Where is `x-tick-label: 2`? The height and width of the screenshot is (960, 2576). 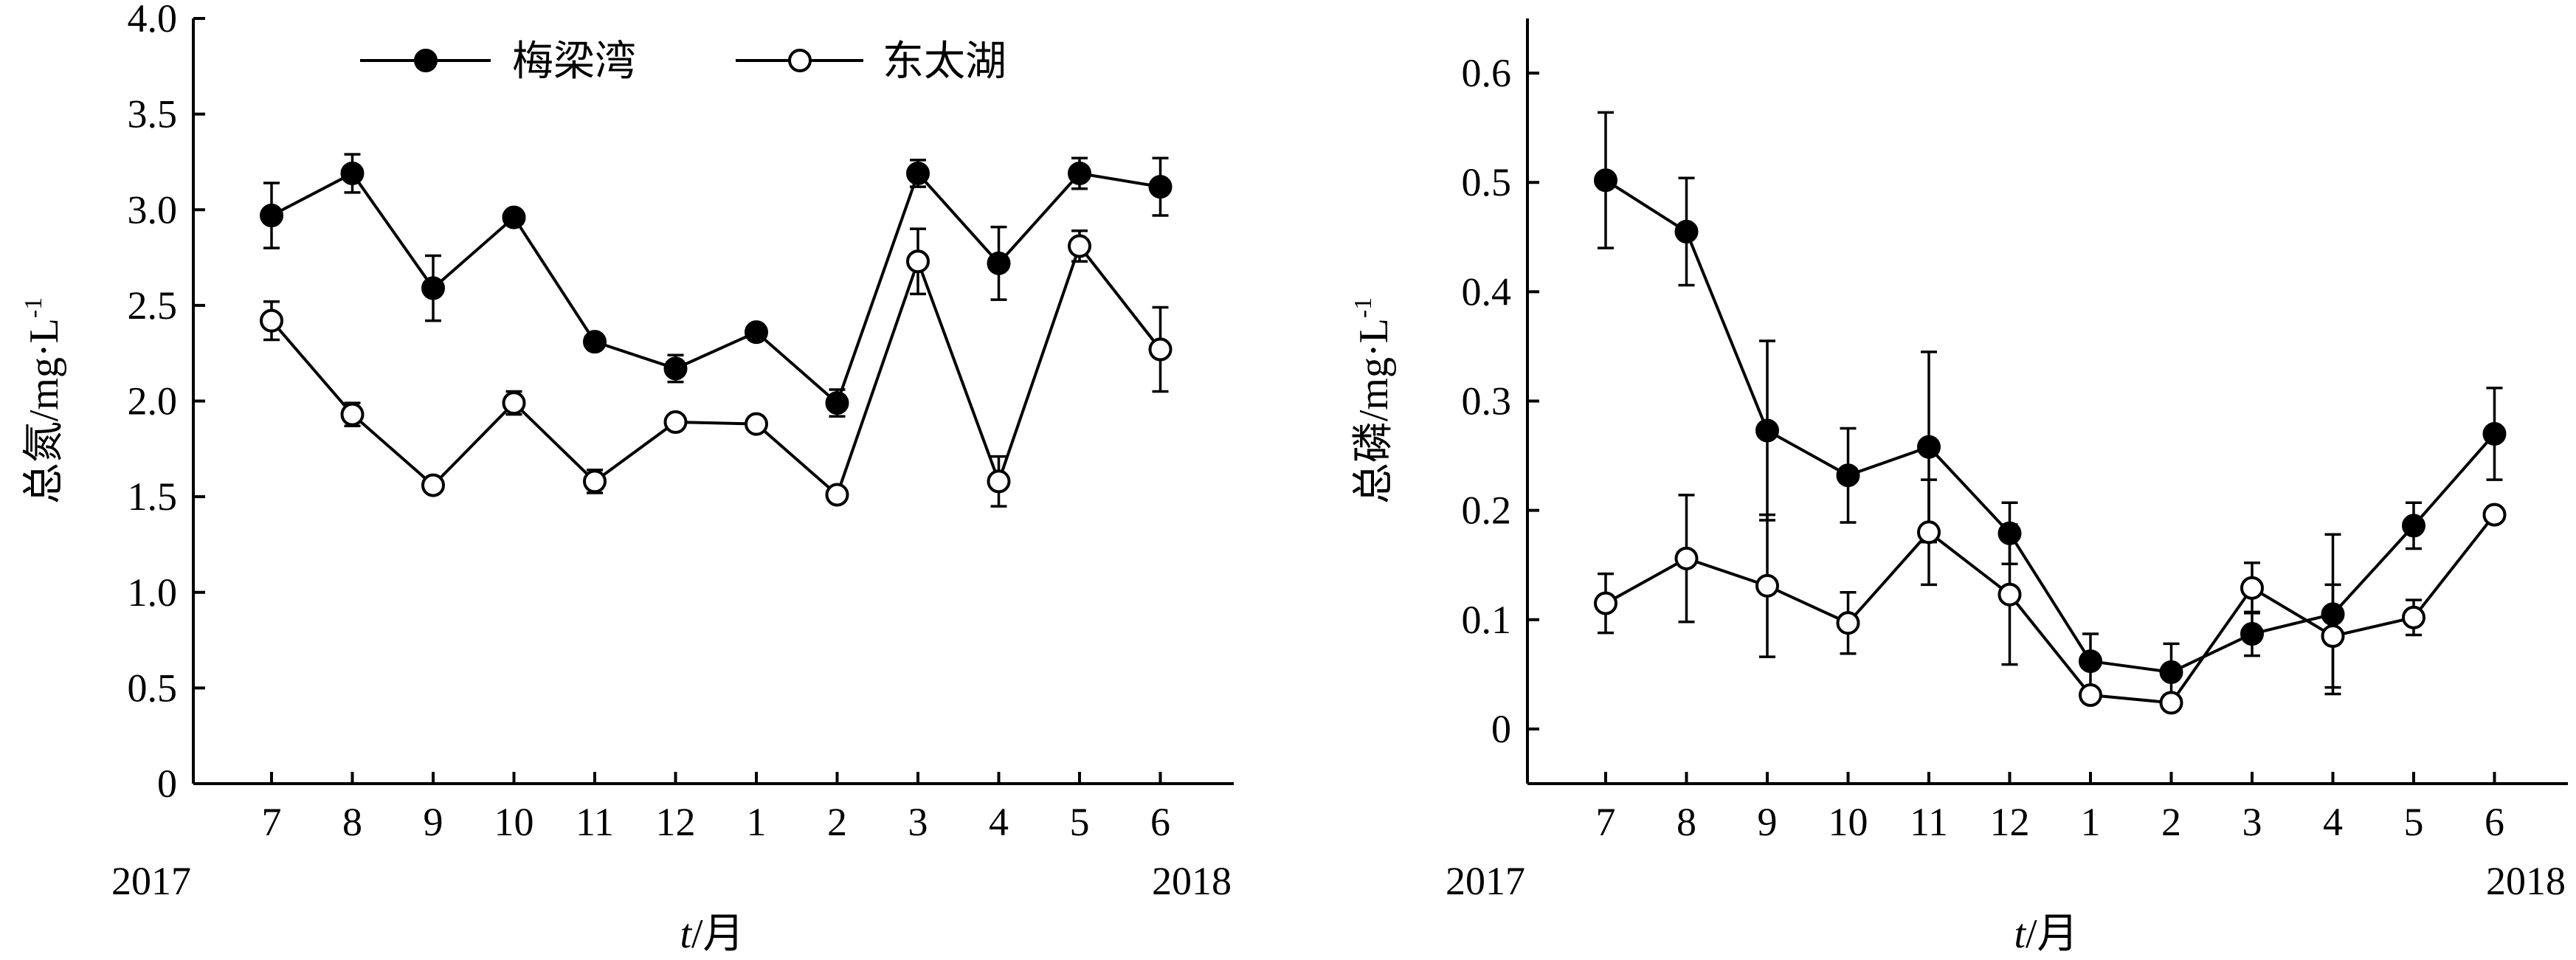
x-tick-label: 2 is located at coordinates (2171, 822).